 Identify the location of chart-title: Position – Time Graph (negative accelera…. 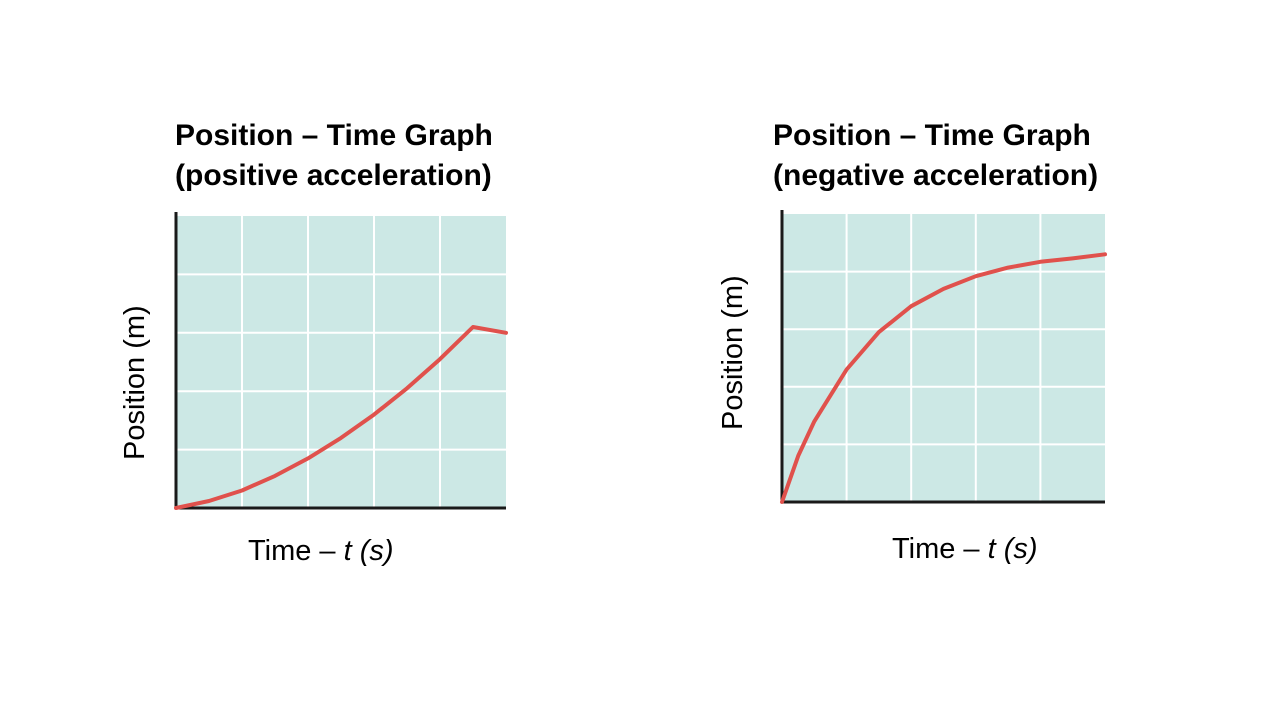
(935, 156).